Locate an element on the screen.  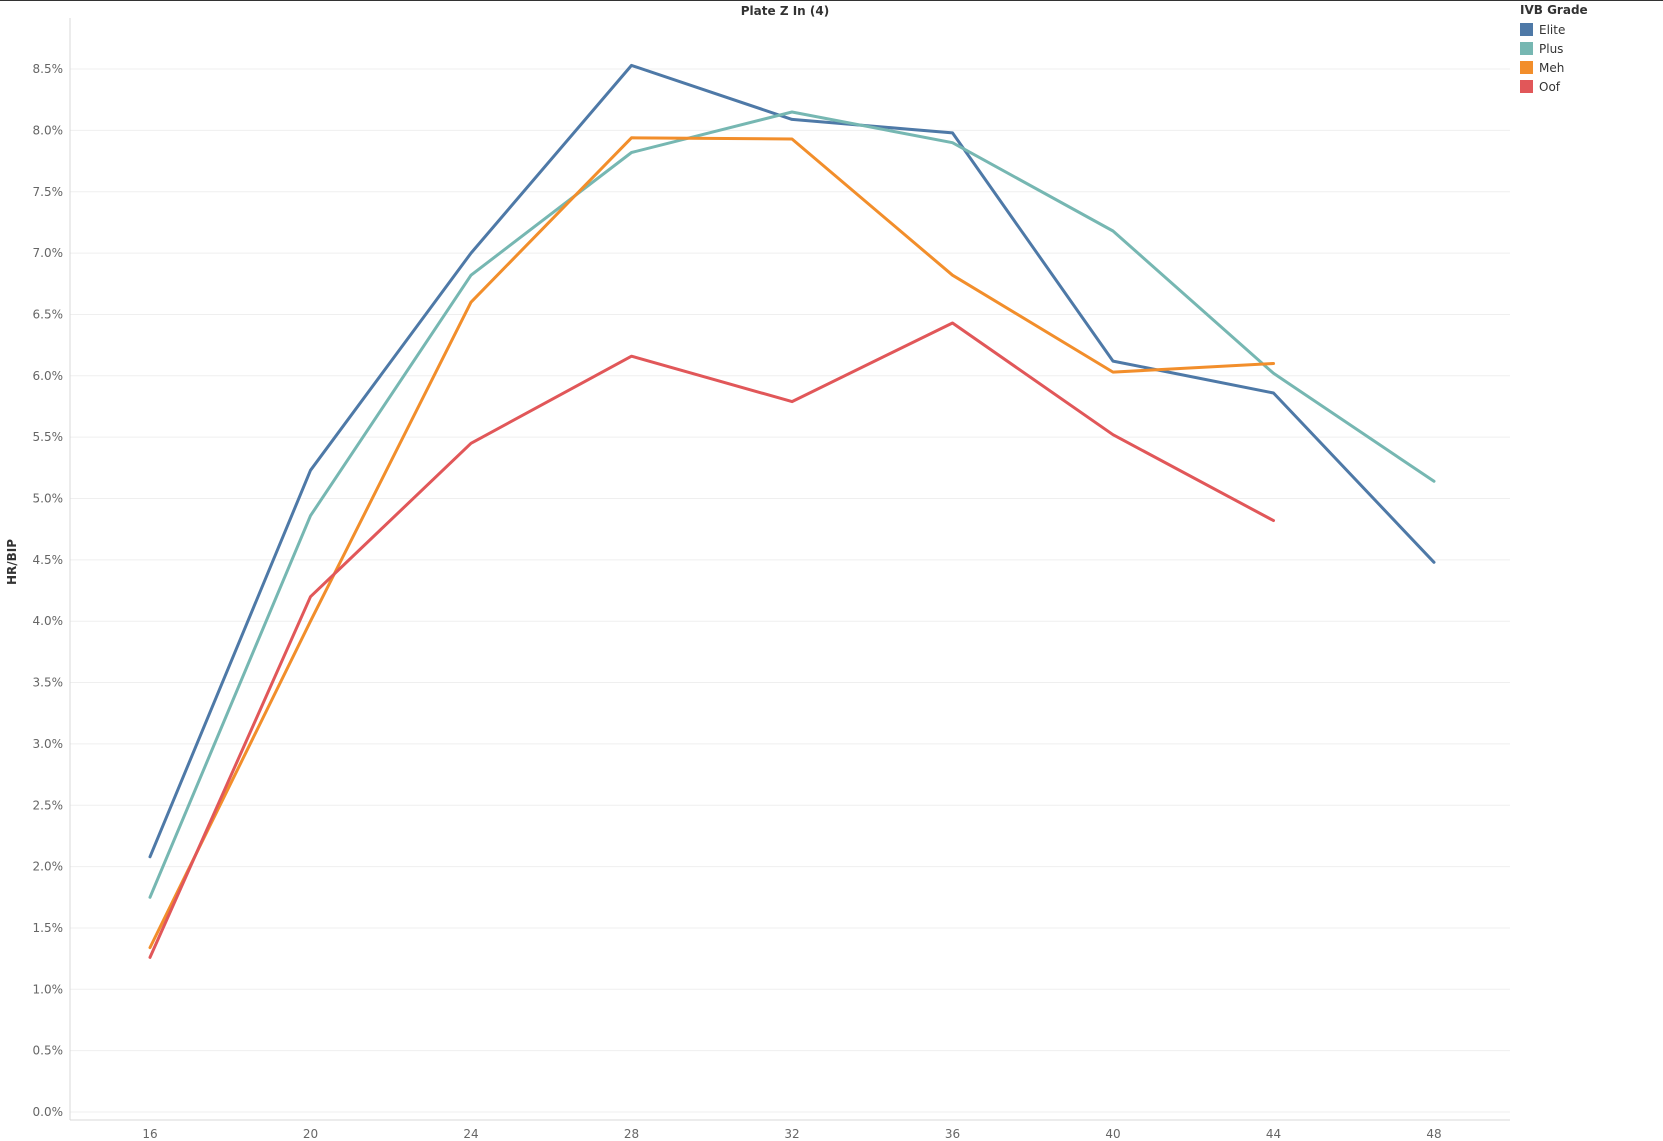
legend-label: Elite is located at coordinates (1552, 29).